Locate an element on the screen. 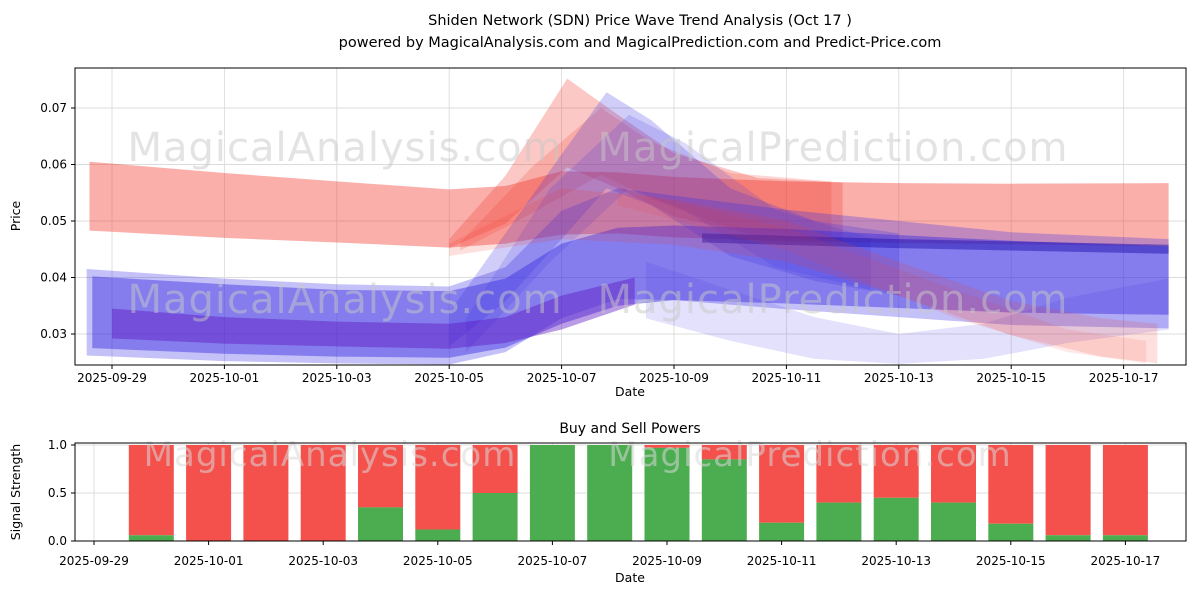 This screenshot has width=1200, height=600. price-chart-xlabel: Date is located at coordinates (630, 391).